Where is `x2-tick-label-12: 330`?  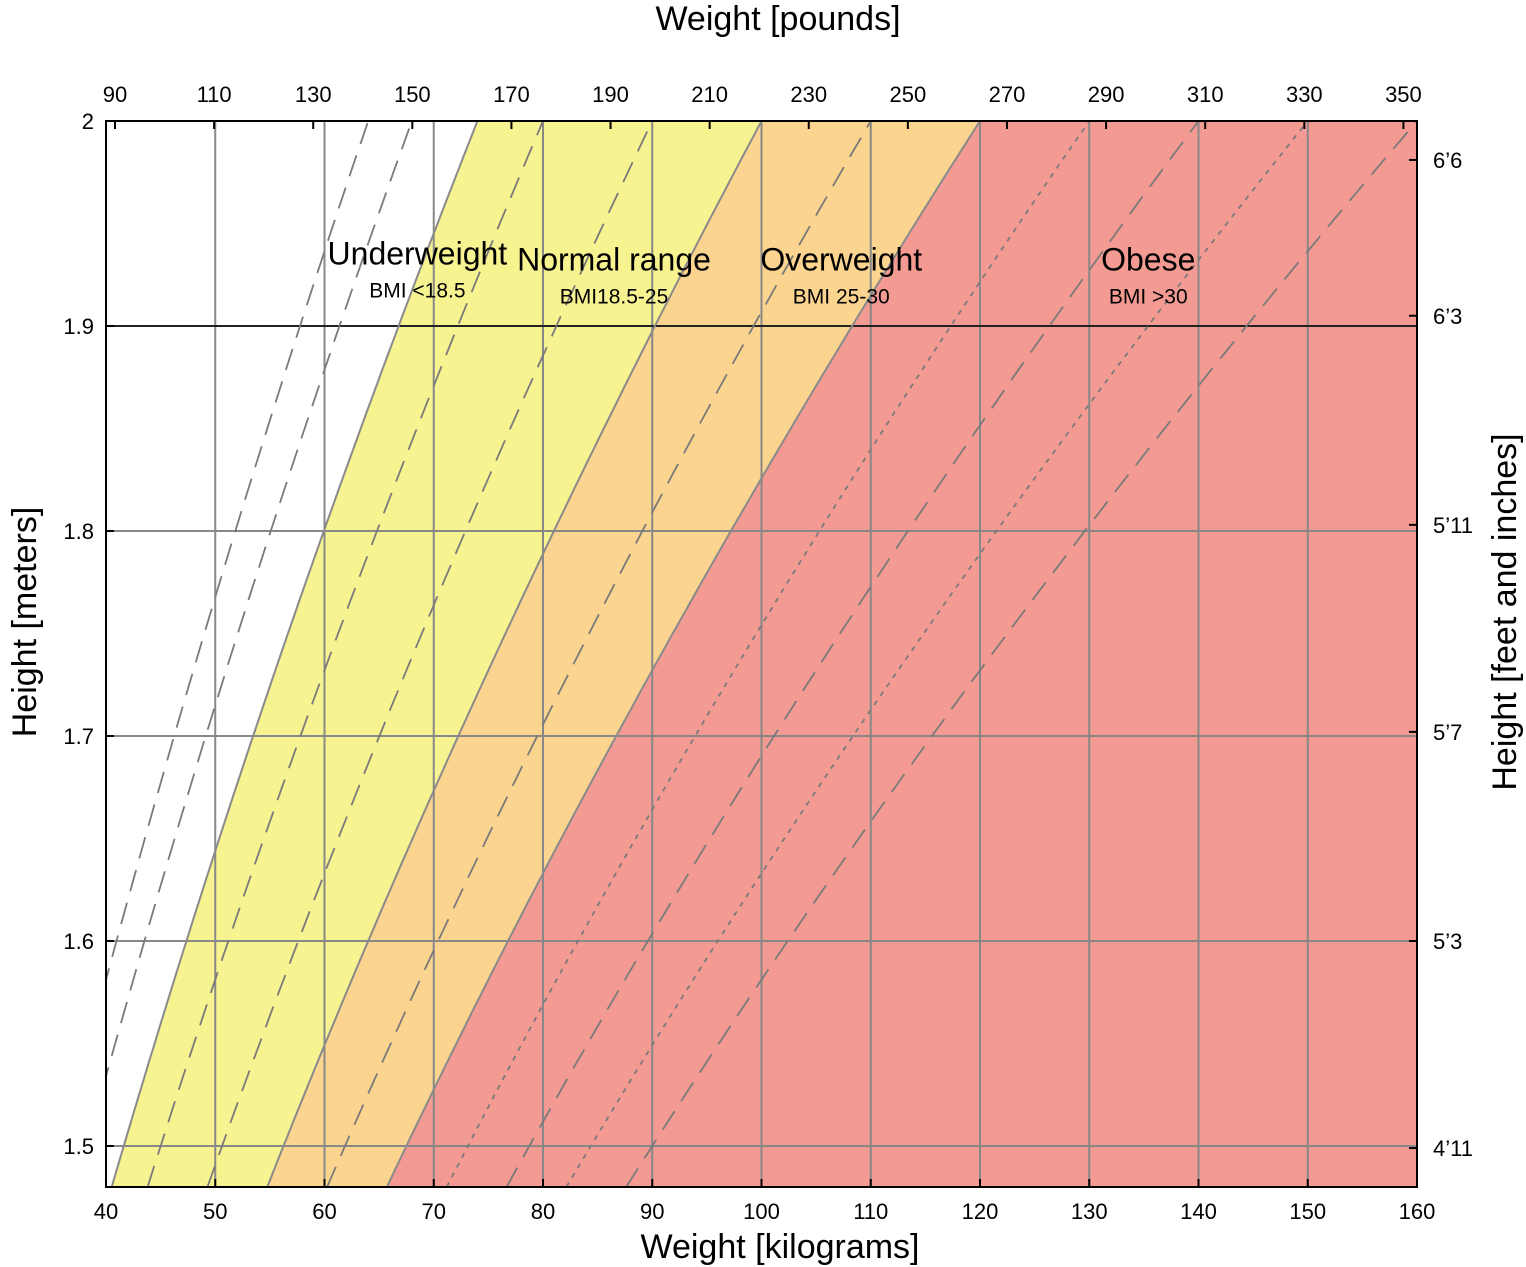 x2-tick-label-12: 330 is located at coordinates (1304, 94).